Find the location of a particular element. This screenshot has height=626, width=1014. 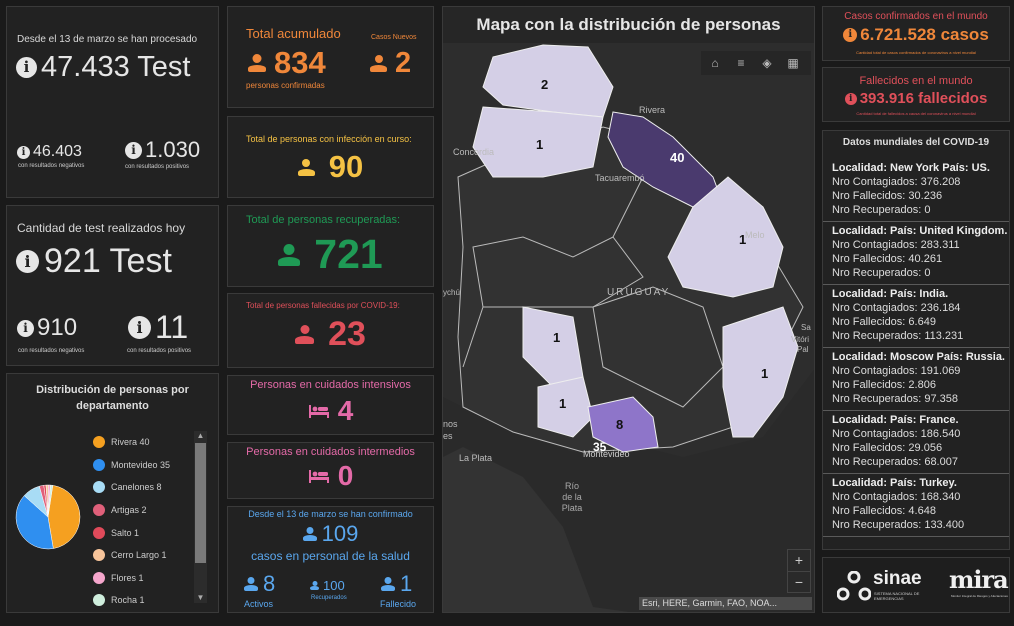

layers-icon: ◈ is located at coordinates (767, 63).